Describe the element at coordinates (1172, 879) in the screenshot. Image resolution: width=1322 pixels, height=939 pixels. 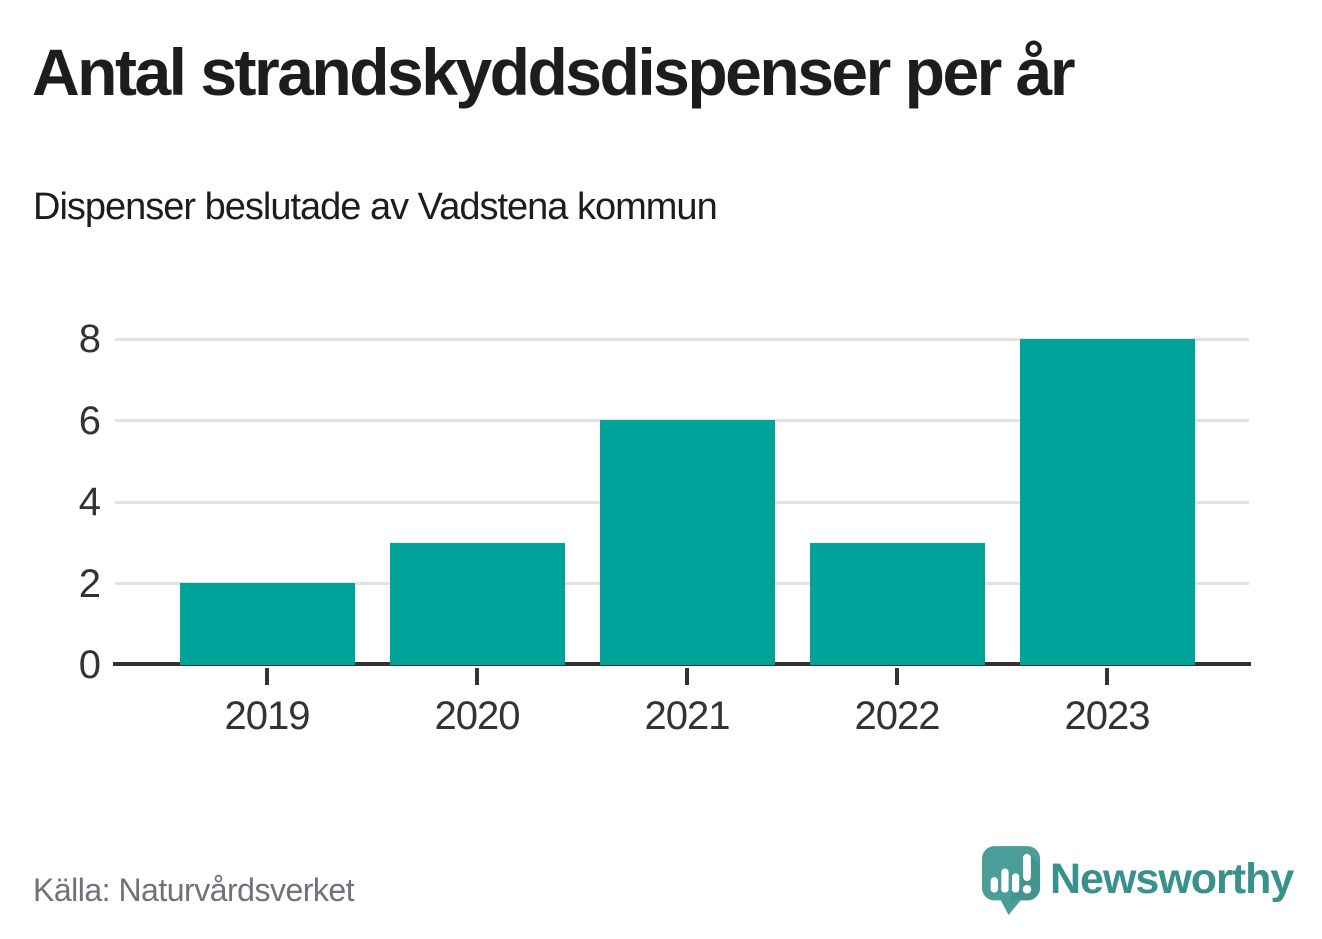
I see `brand-name: Newsworthy` at that location.